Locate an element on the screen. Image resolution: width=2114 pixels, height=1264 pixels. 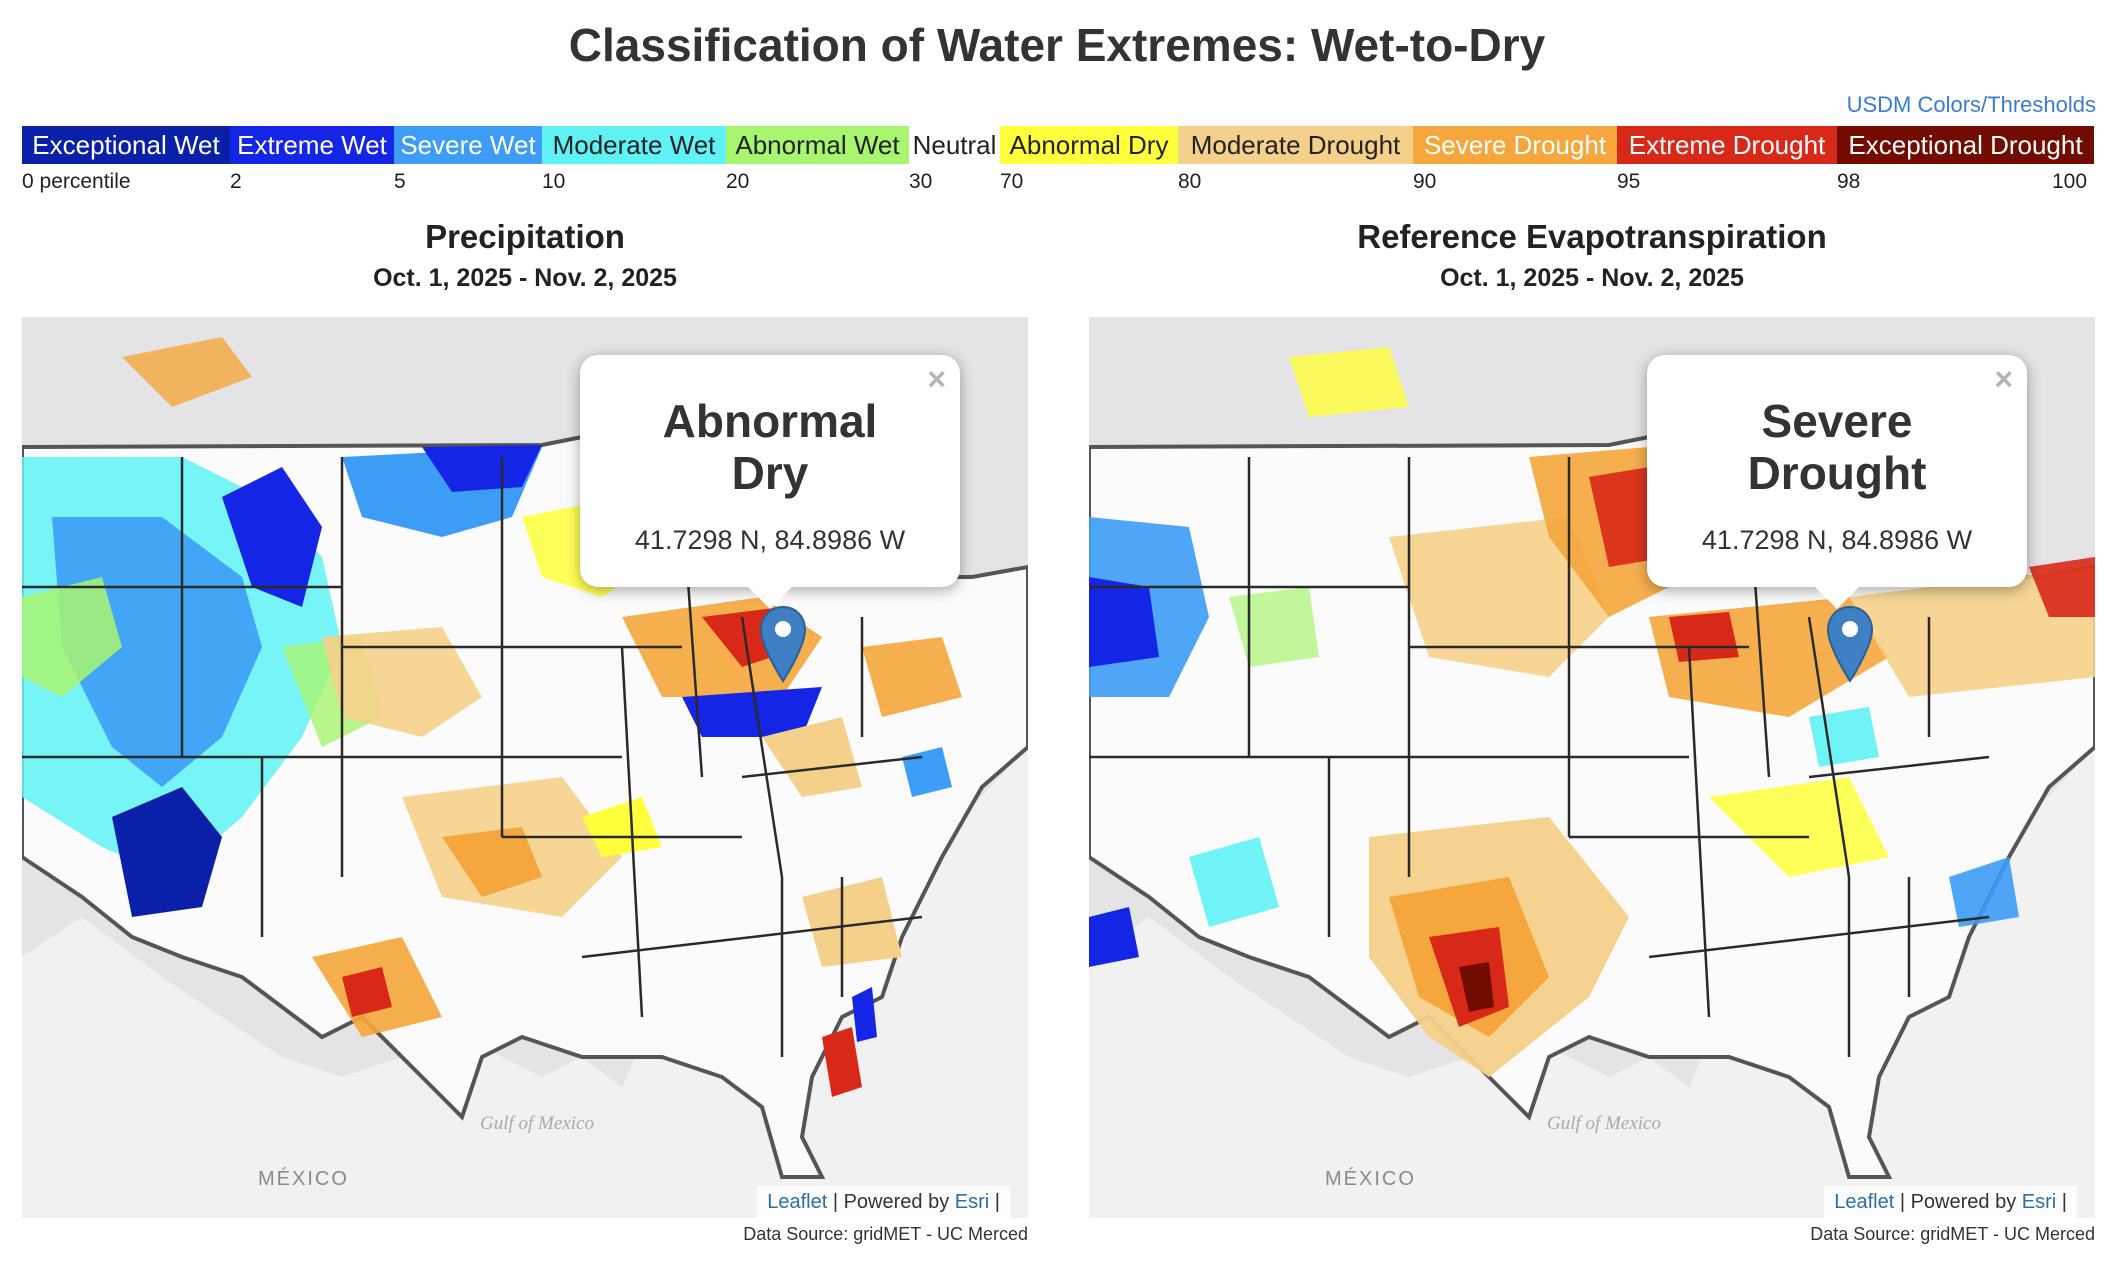
tick-label: 0 percentile is located at coordinates (76, 181).